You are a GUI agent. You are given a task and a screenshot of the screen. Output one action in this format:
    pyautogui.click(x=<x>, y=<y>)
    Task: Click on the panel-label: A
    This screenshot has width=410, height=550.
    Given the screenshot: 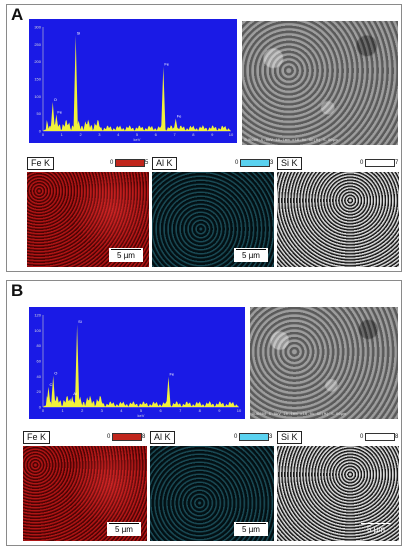 What is the action you would take?
    pyautogui.click(x=17, y=14)
    